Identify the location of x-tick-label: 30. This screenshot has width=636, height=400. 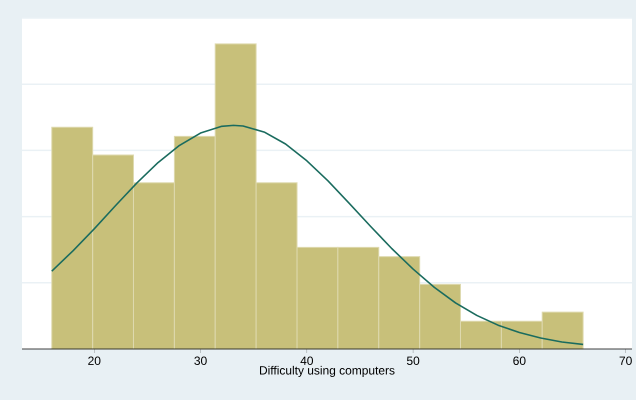
(200, 360).